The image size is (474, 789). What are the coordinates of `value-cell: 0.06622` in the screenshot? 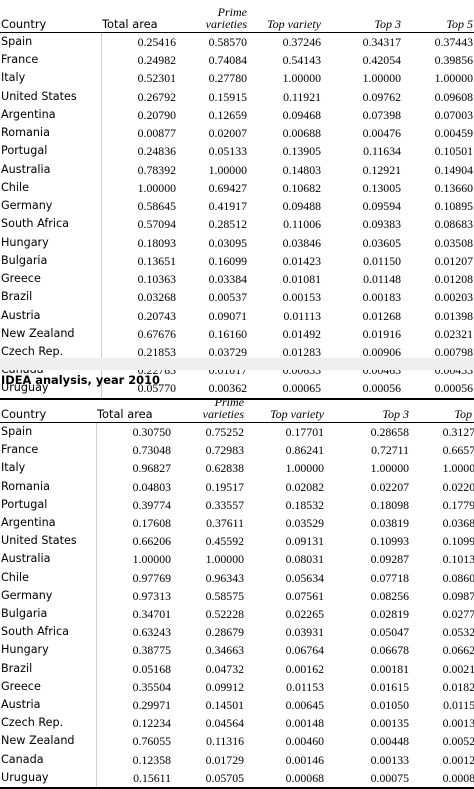 It's located at (458, 650).